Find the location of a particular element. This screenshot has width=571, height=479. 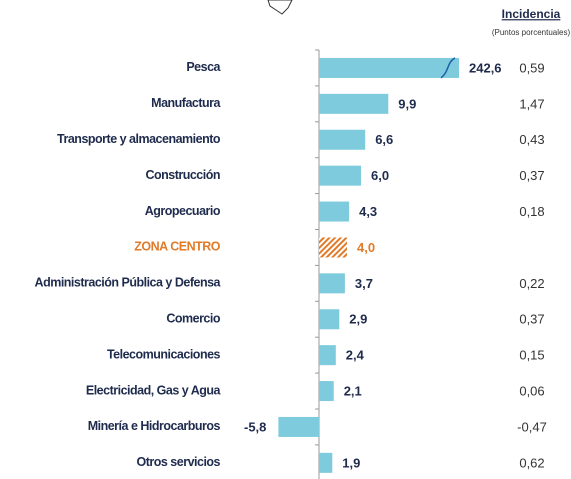

category-label: Minería e Hidrocarburos is located at coordinates (154, 426).